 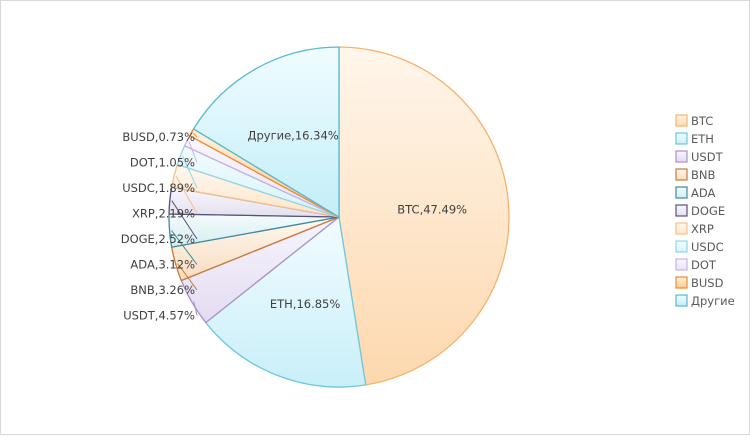 I want to click on legend-label: BUSD, so click(x=707, y=283).